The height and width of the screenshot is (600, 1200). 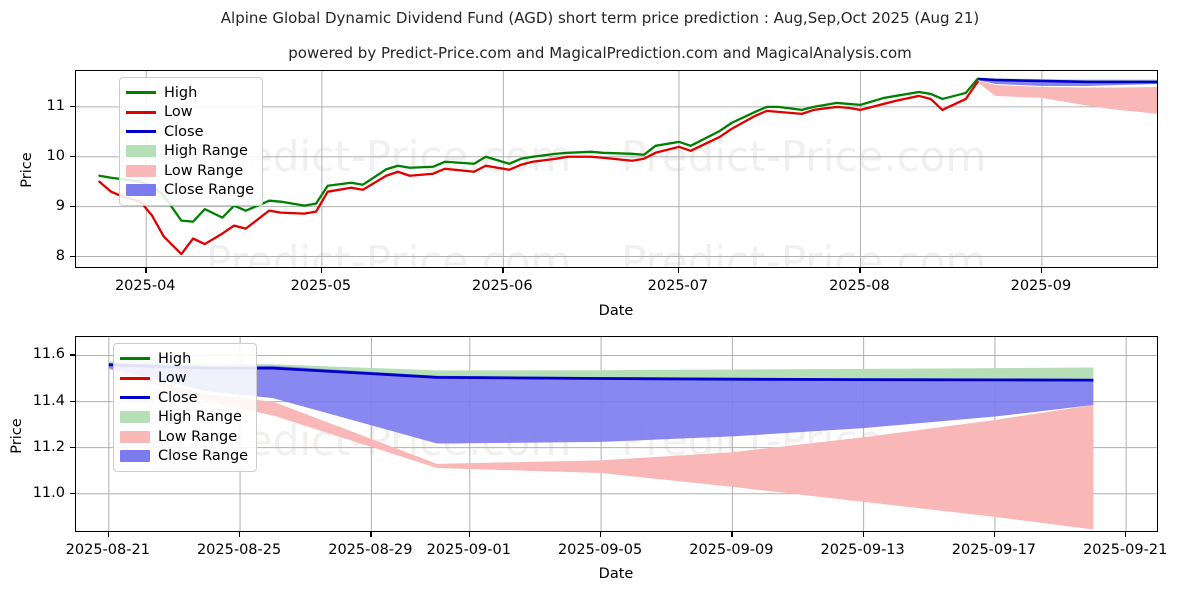 What do you see at coordinates (678, 286) in the screenshot?
I see `x-tick-label: 2025-07` at bounding box center [678, 286].